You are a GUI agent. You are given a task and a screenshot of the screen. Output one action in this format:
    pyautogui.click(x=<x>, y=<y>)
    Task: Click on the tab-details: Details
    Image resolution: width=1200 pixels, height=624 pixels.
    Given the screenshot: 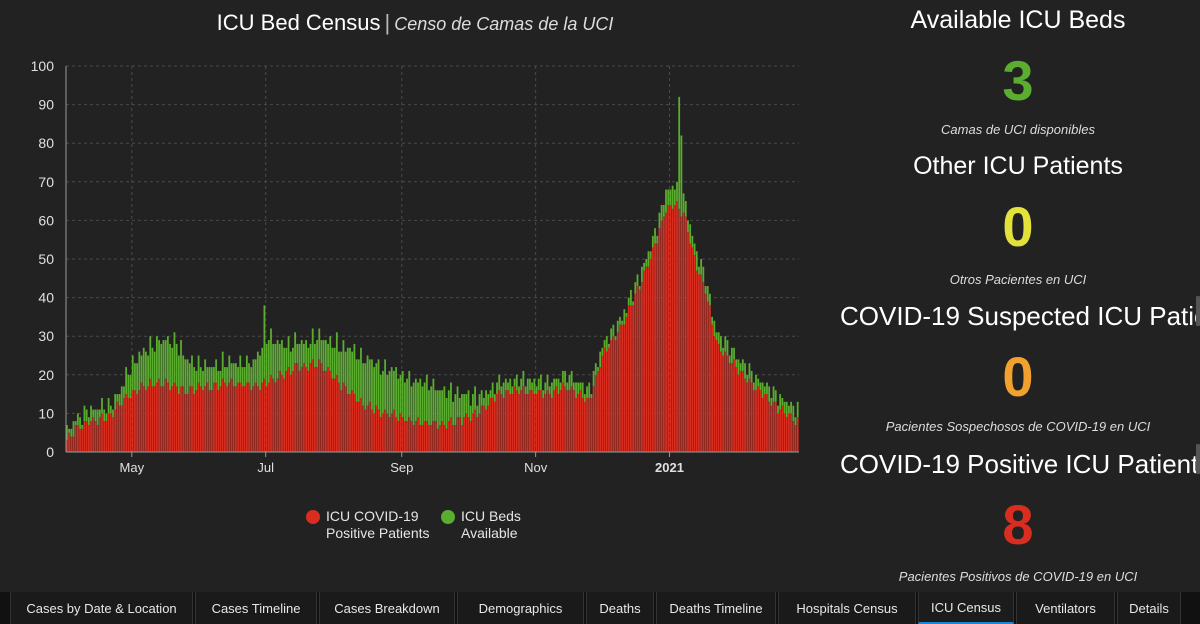 What is the action you would take?
    pyautogui.click(x=1149, y=608)
    